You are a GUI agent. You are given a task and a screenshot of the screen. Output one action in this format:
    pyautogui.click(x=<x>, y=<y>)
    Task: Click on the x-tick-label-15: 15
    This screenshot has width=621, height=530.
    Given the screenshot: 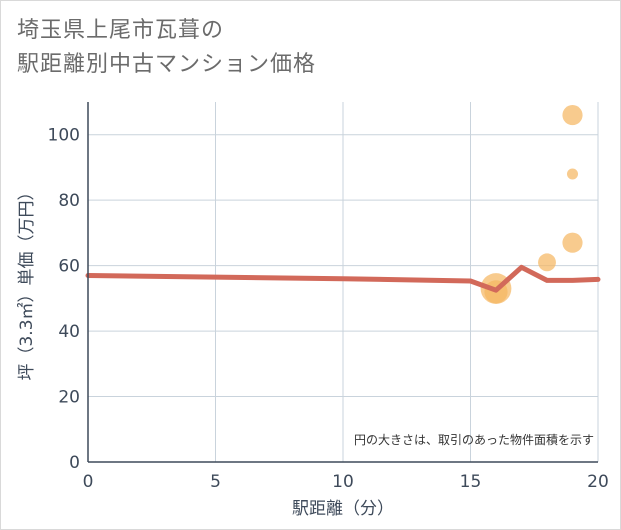 What is the action you would take?
    pyautogui.click(x=471, y=482)
    